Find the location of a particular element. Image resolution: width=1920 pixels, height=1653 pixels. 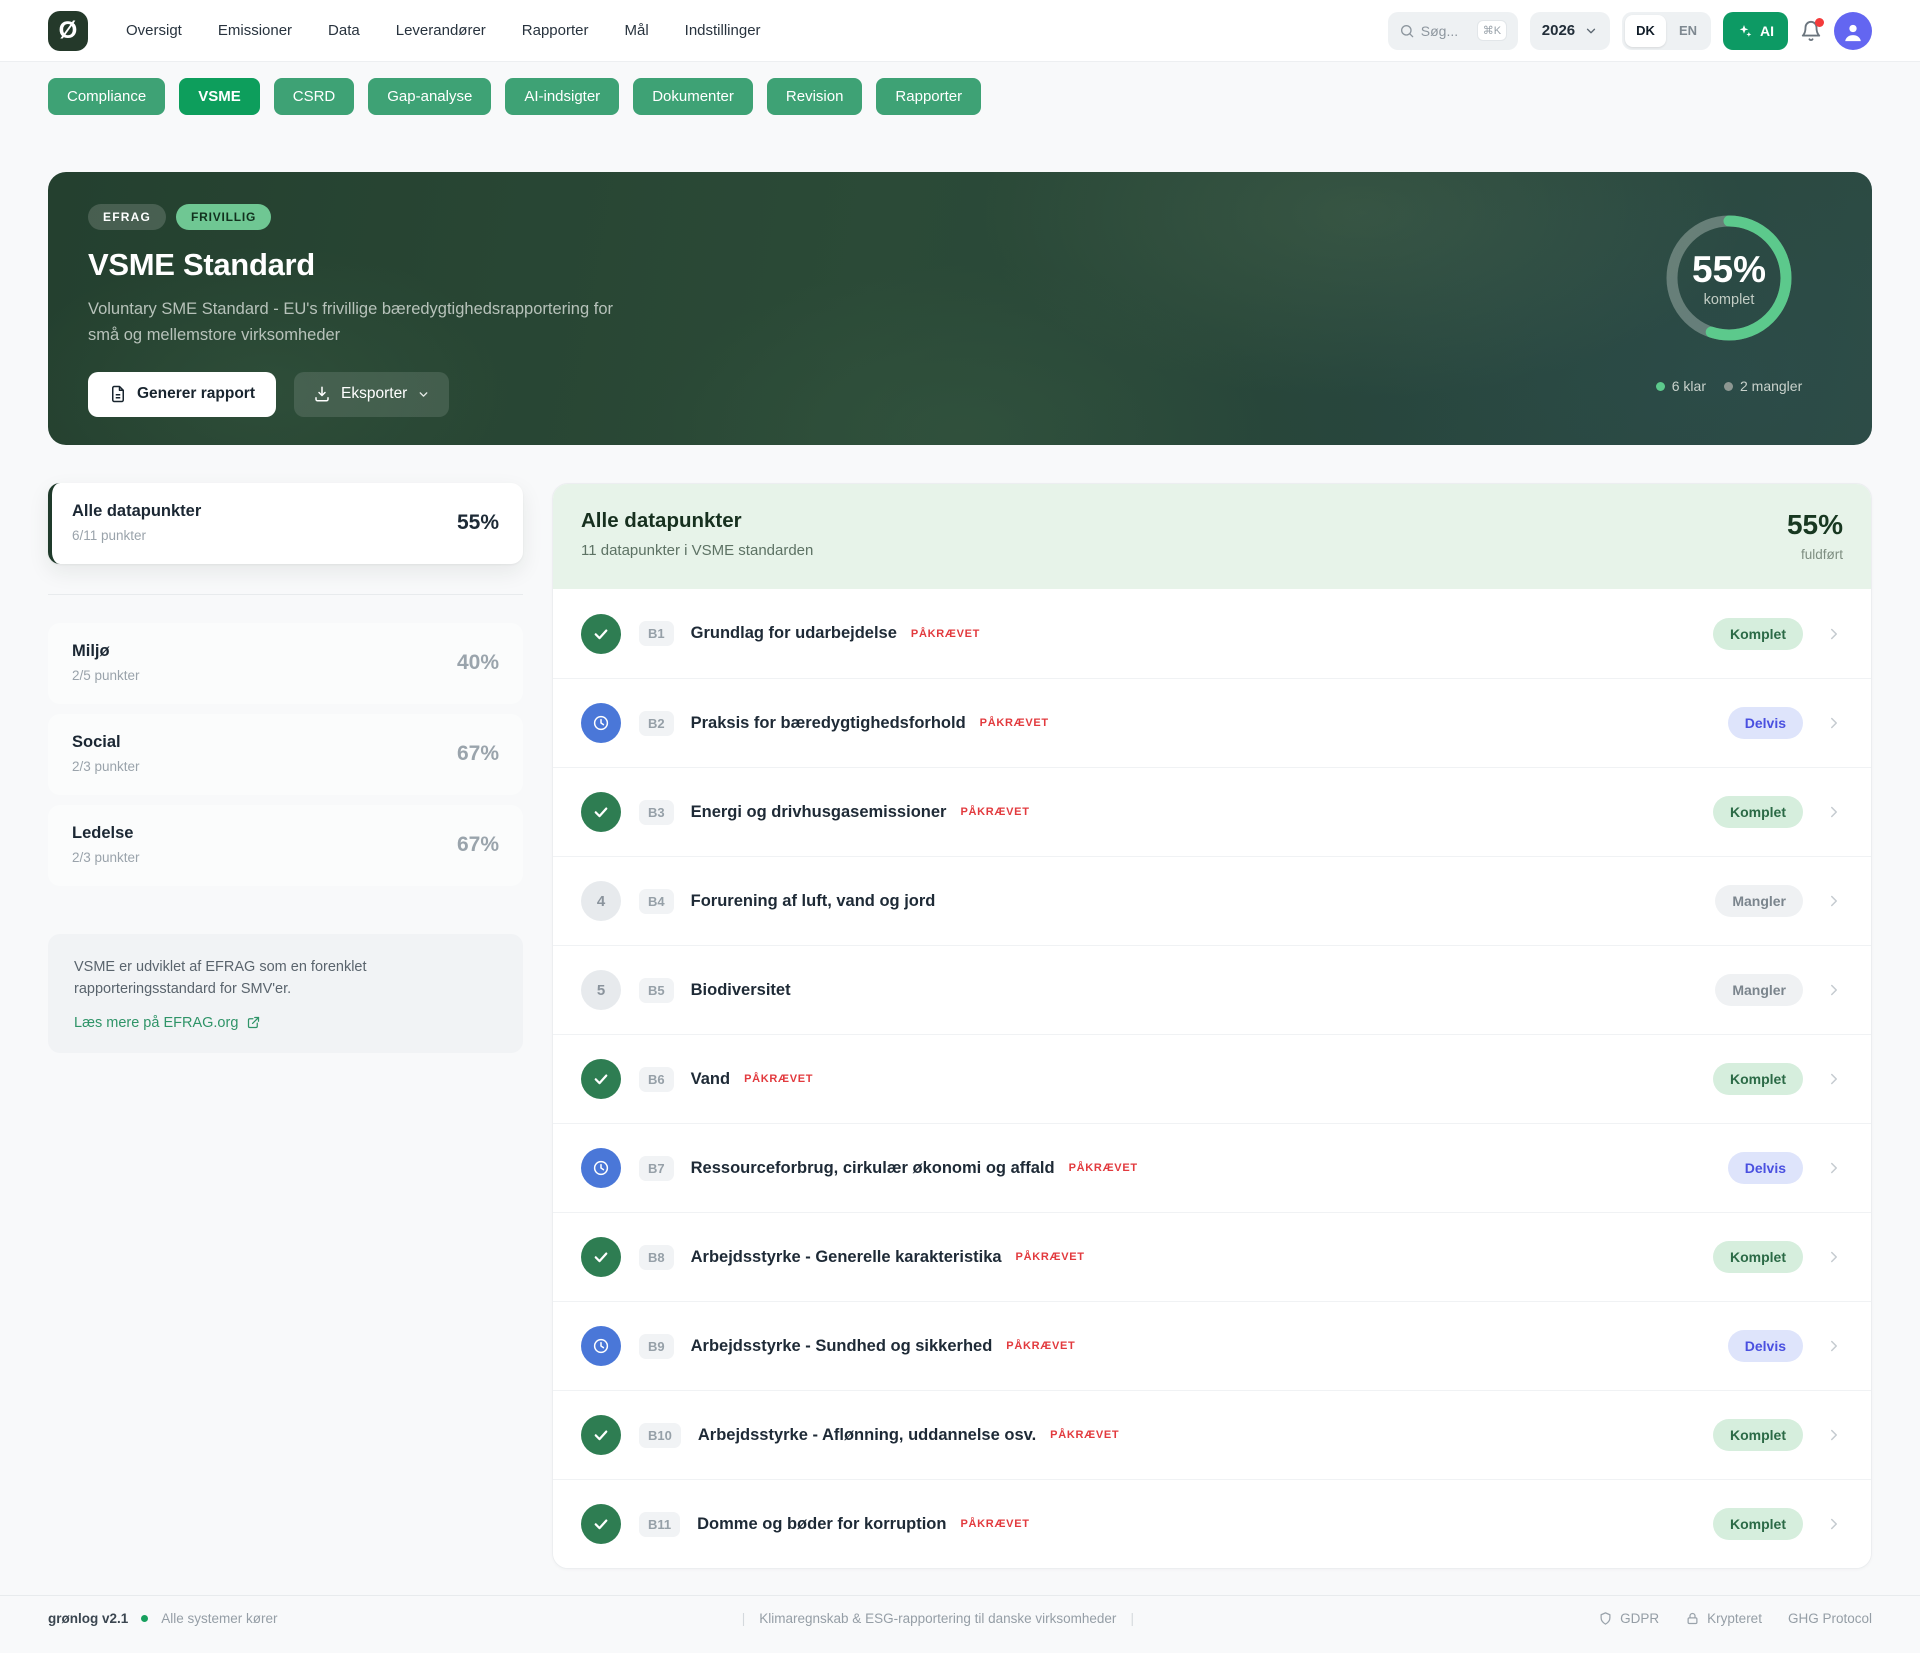

legend-ready-label: 6 klar is located at coordinates (1688, 386).